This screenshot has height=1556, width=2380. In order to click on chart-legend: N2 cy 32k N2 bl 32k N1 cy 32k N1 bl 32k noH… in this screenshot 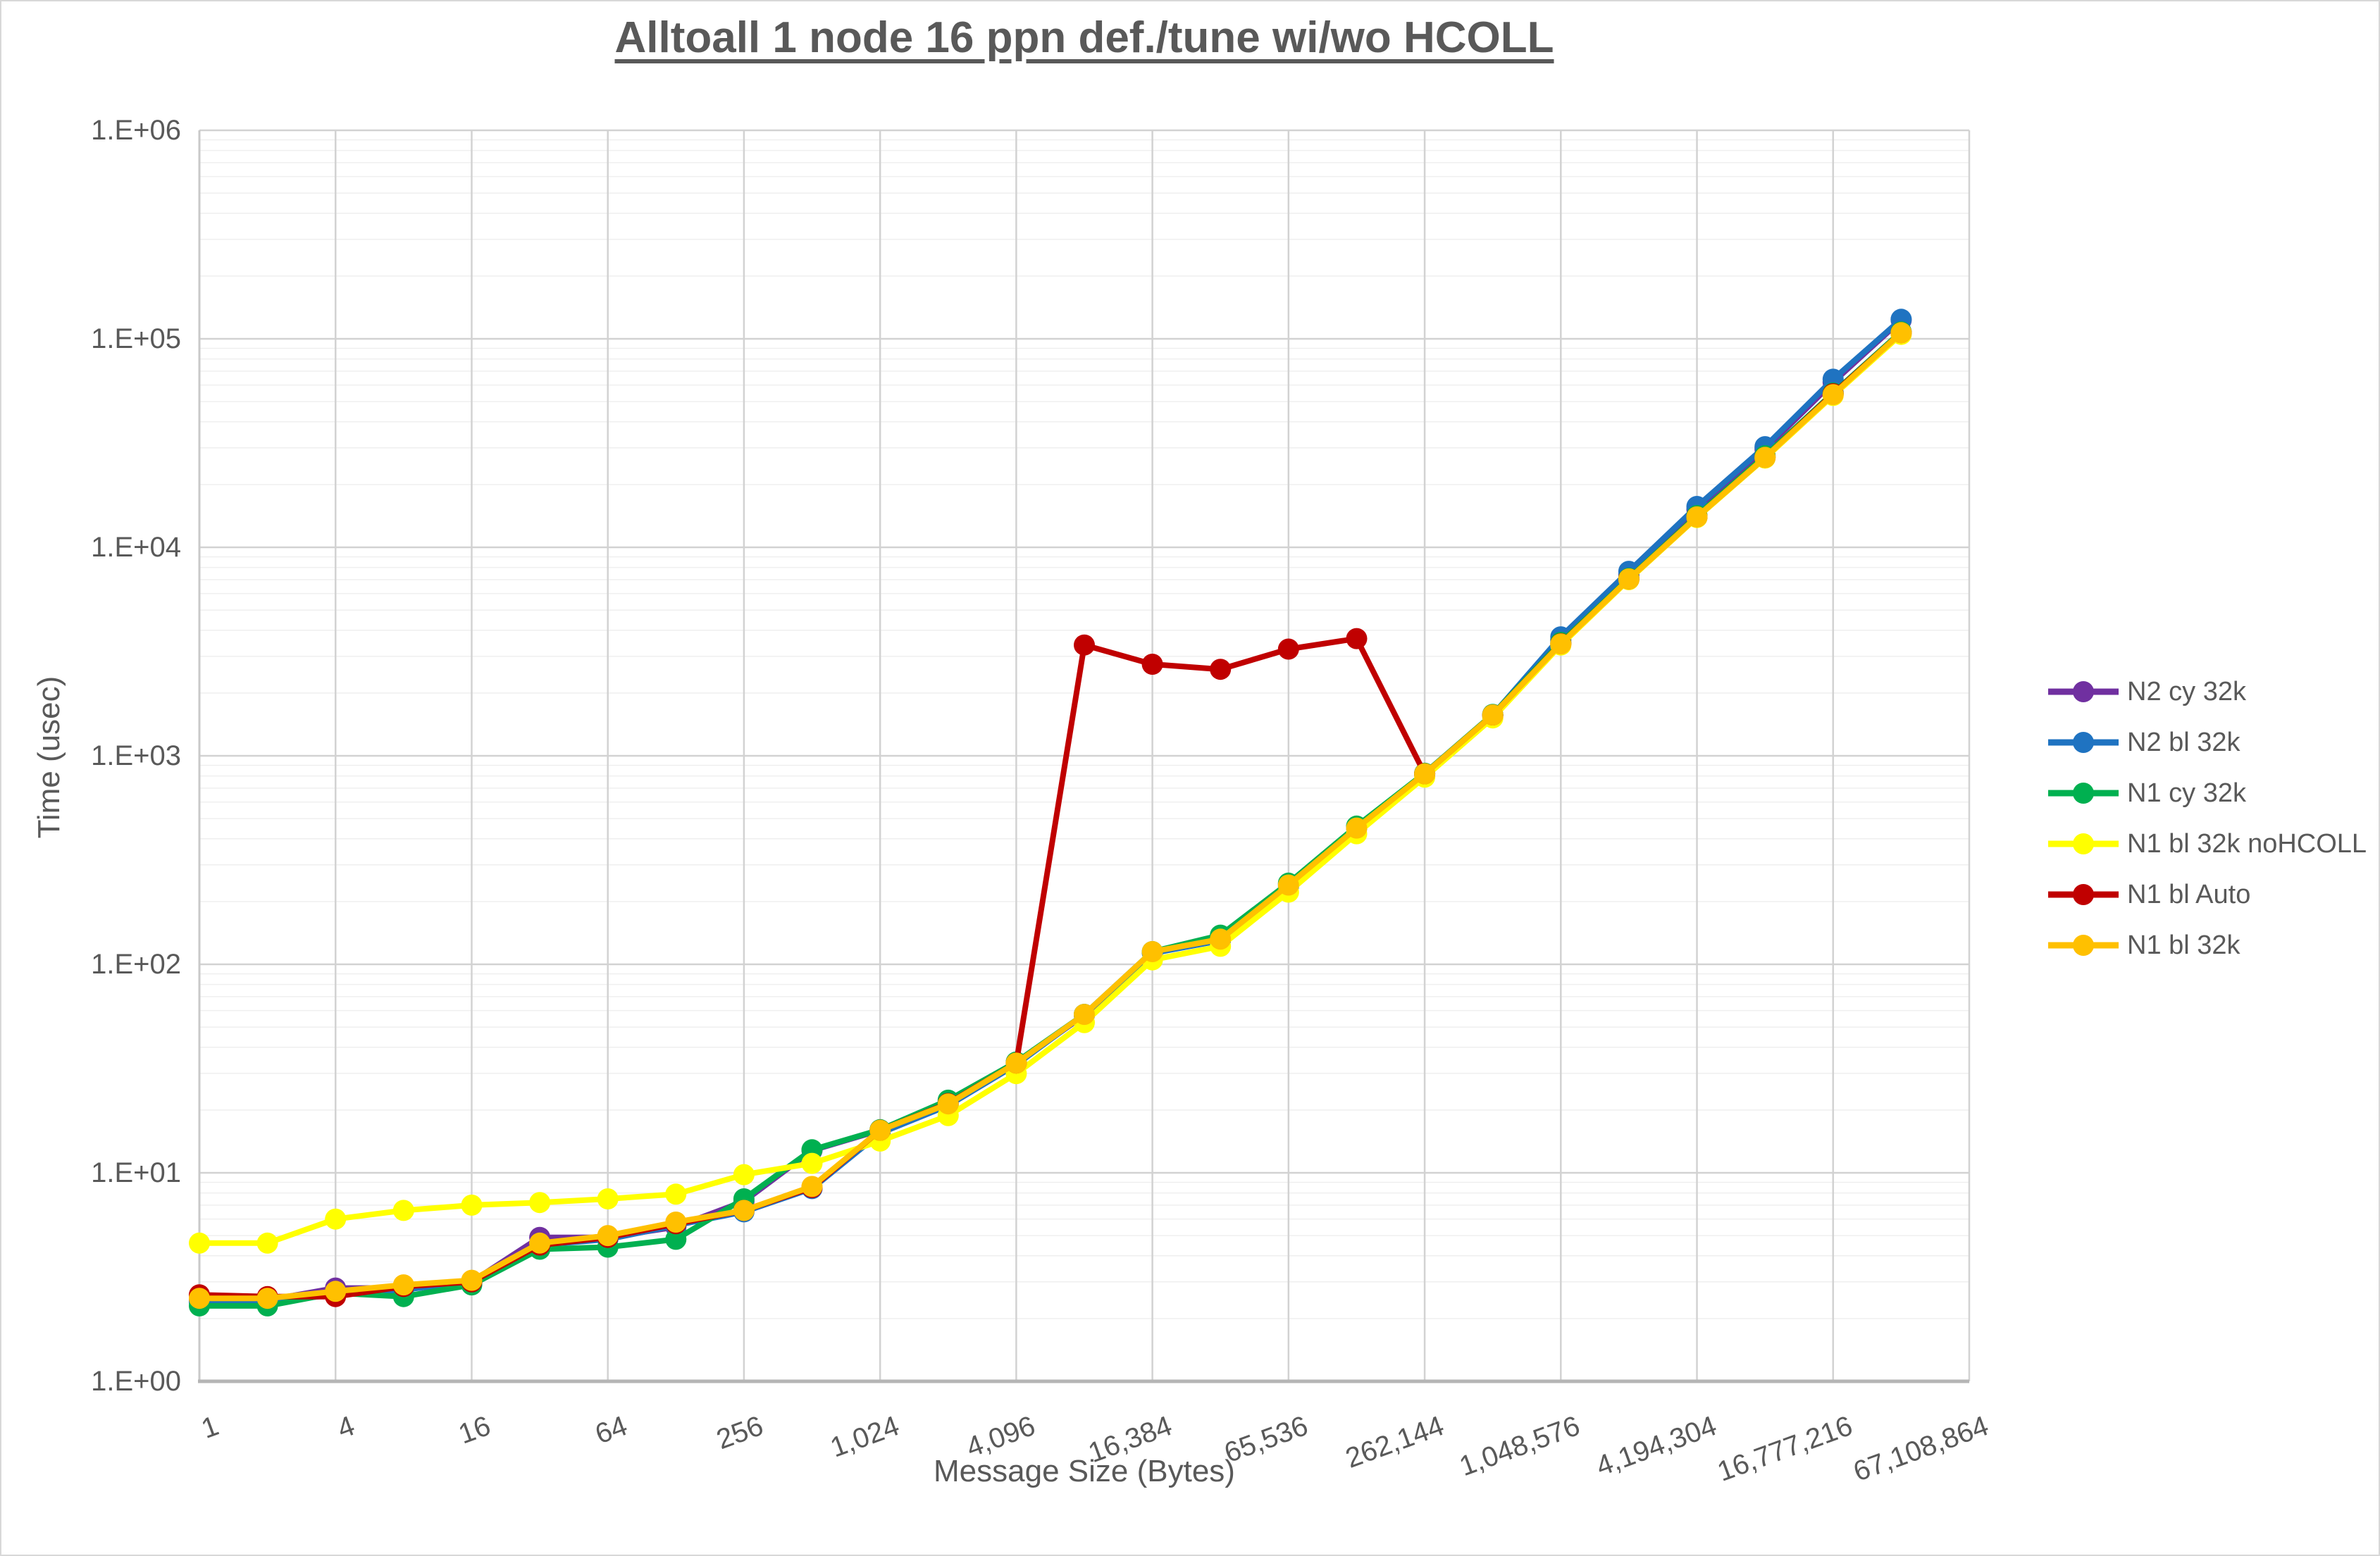, I will do `click(2207, 818)`.